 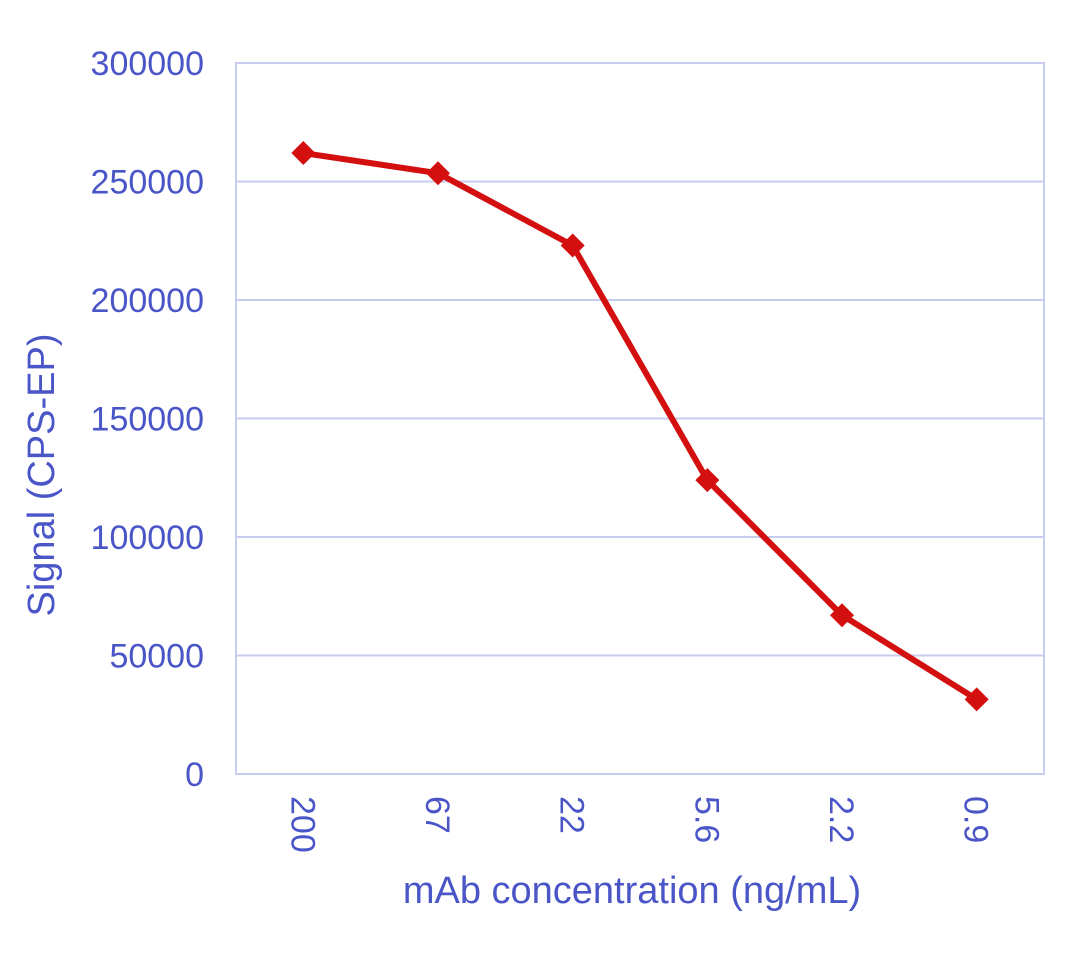 What do you see at coordinates (976, 819) in the screenshot?
I see `x-tick-label: 0.9` at bounding box center [976, 819].